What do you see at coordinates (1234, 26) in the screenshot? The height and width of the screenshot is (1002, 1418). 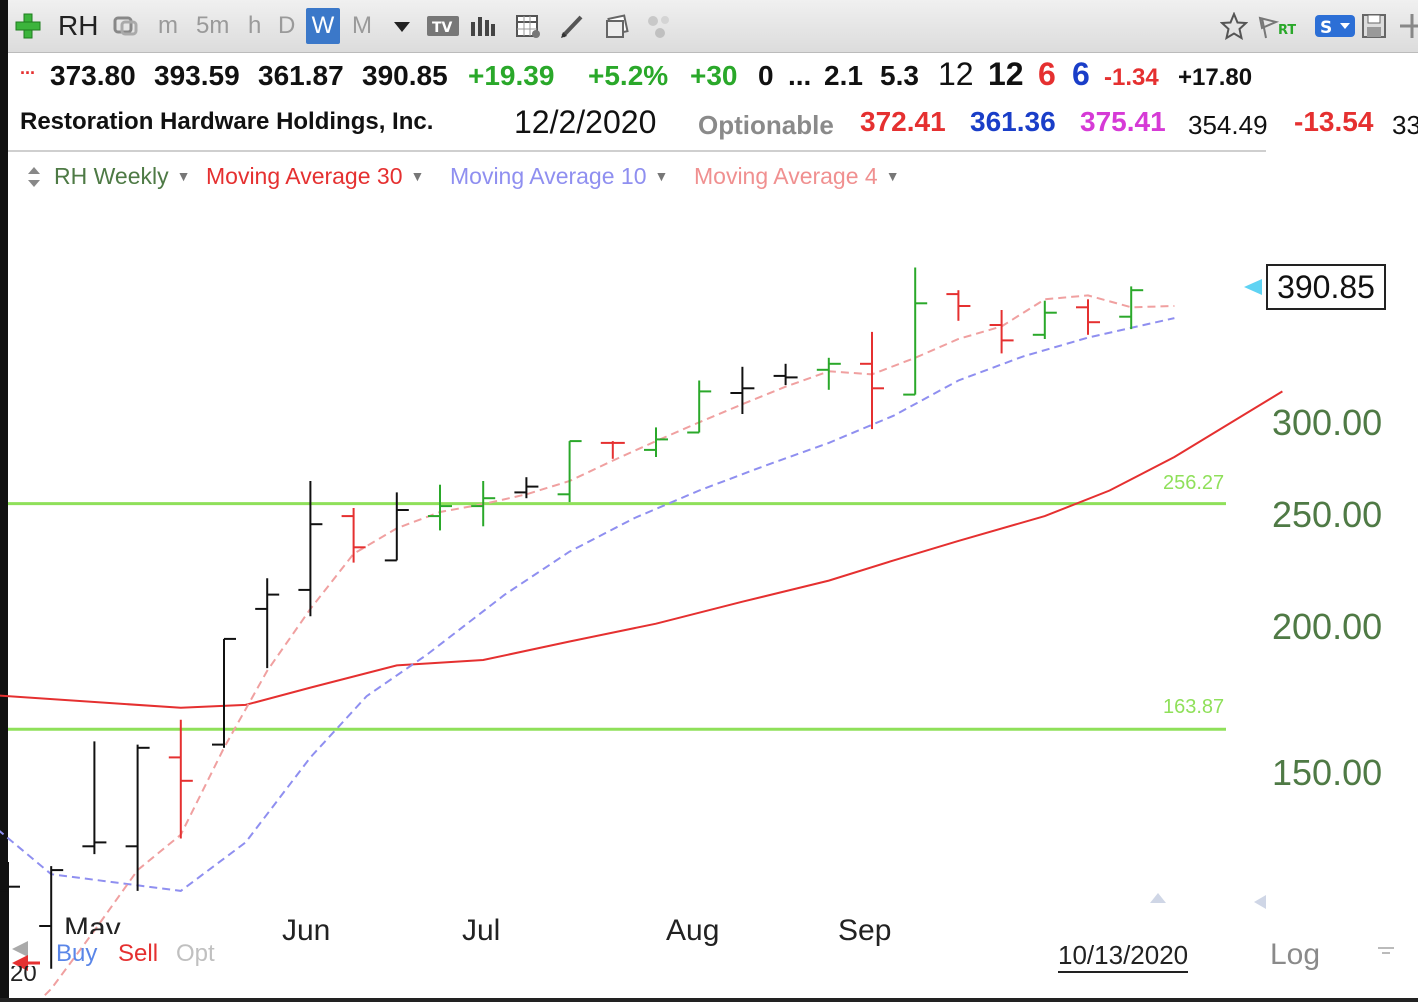 I see `star-icon` at bounding box center [1234, 26].